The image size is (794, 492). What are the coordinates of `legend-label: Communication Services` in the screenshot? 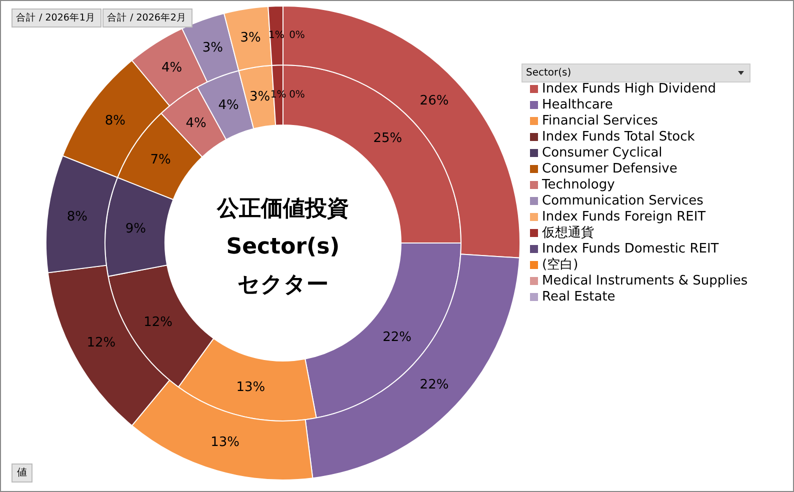 It's located at (623, 201).